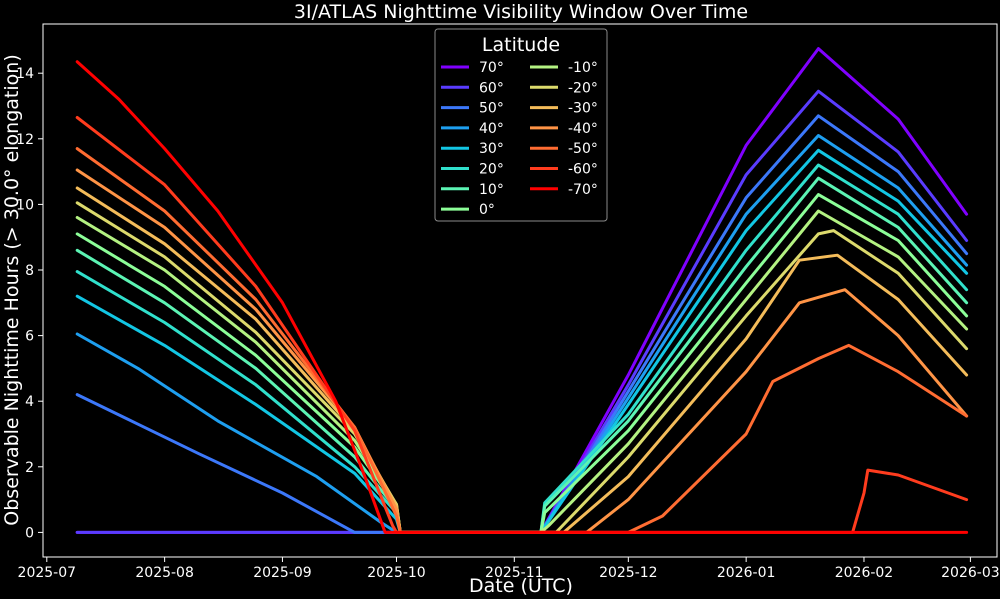 The width and height of the screenshot is (1000, 599). What do you see at coordinates (472, 170) in the screenshot?
I see `legend-entry-5: 20°` at bounding box center [472, 170].